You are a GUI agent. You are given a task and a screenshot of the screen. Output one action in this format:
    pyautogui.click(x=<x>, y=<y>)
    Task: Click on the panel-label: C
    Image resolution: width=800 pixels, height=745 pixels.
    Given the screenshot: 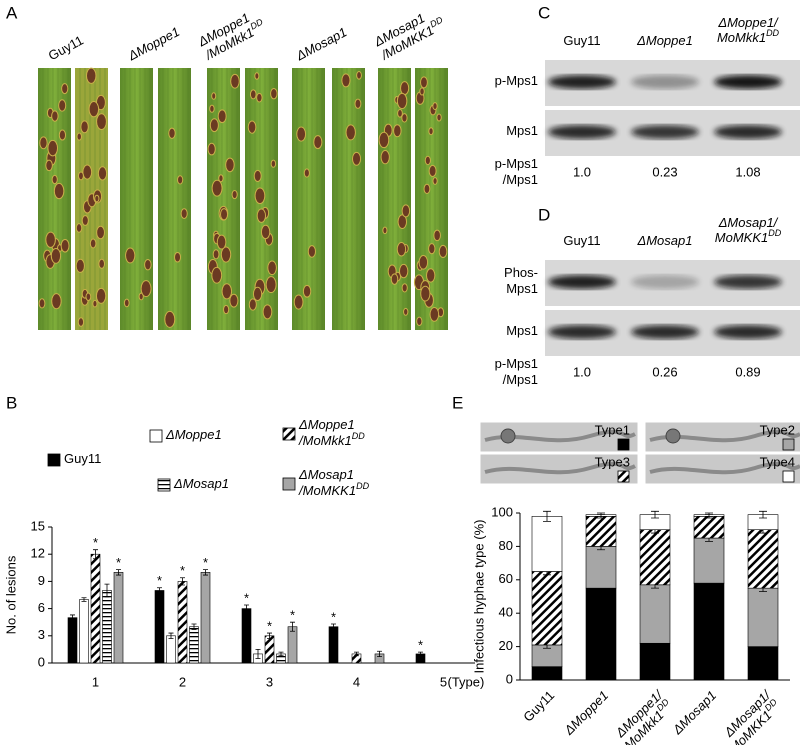 What is the action you would take?
    pyautogui.click(x=544, y=12)
    